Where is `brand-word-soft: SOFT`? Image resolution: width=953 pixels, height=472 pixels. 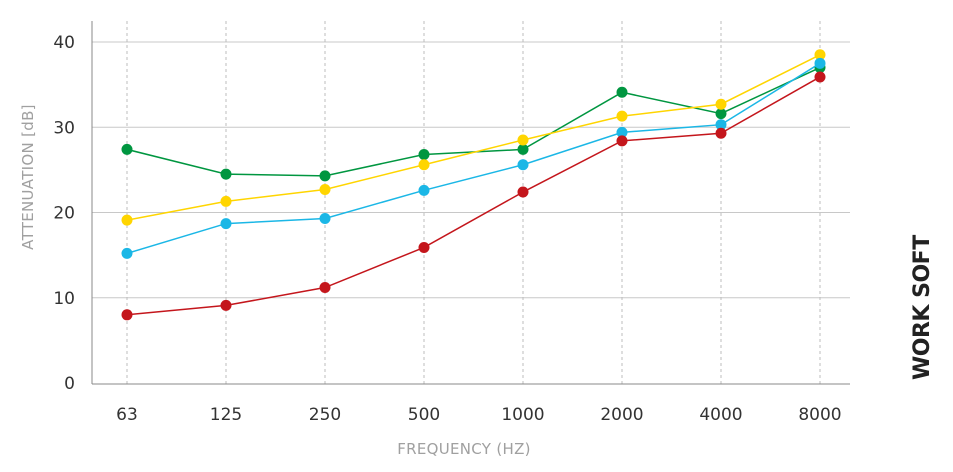
brand-word-soft: SOFT is located at coordinates (922, 266).